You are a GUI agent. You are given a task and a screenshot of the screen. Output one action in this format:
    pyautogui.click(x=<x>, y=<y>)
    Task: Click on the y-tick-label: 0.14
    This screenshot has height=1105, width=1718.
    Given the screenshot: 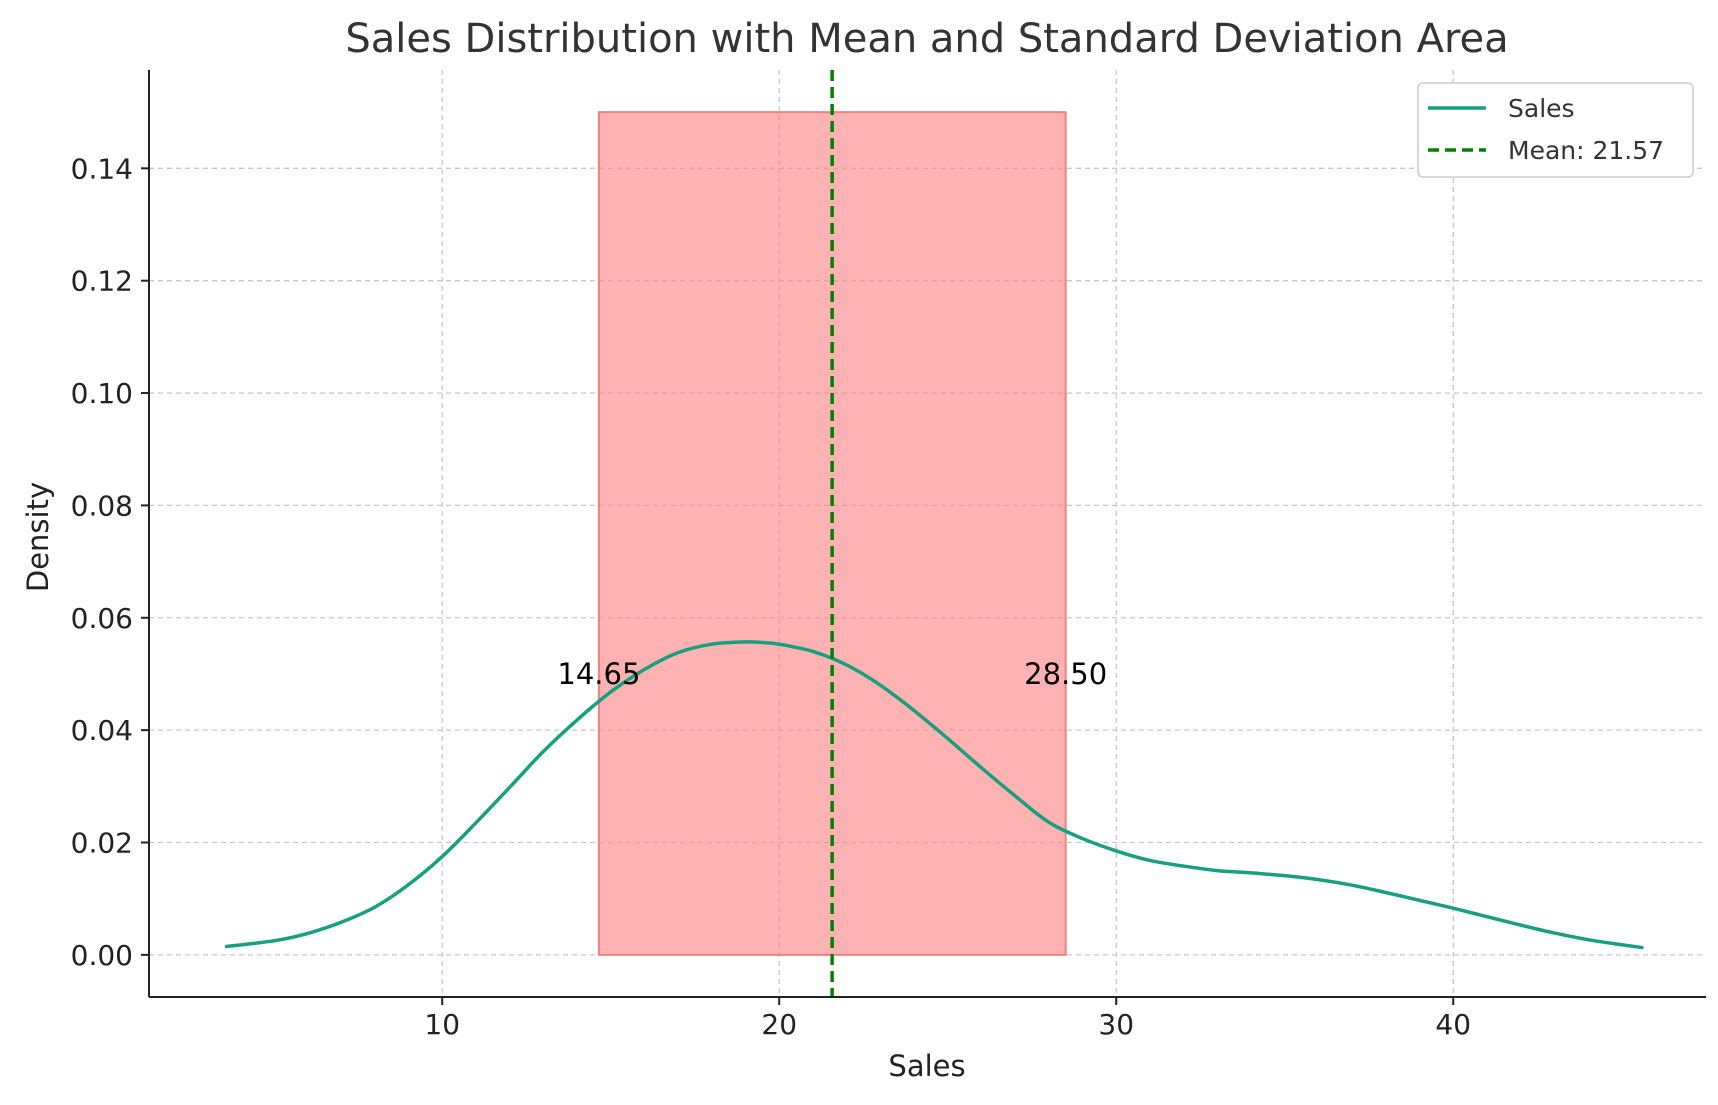 What is the action you would take?
    pyautogui.click(x=102, y=168)
    